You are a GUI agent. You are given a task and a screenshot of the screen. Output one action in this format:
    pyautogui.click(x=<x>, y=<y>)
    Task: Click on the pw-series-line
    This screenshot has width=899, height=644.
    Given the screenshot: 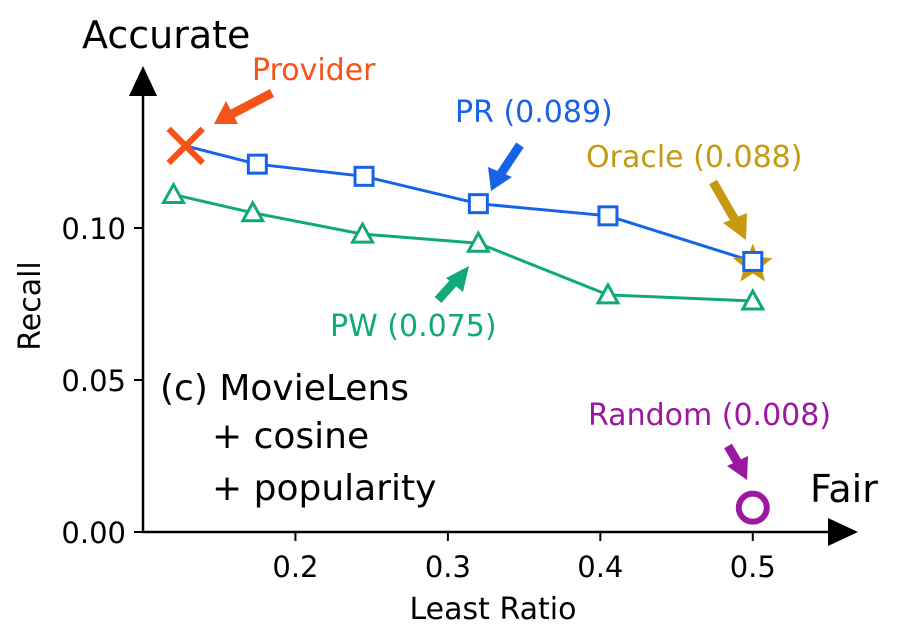 What is the action you would take?
    pyautogui.click(x=463, y=248)
    